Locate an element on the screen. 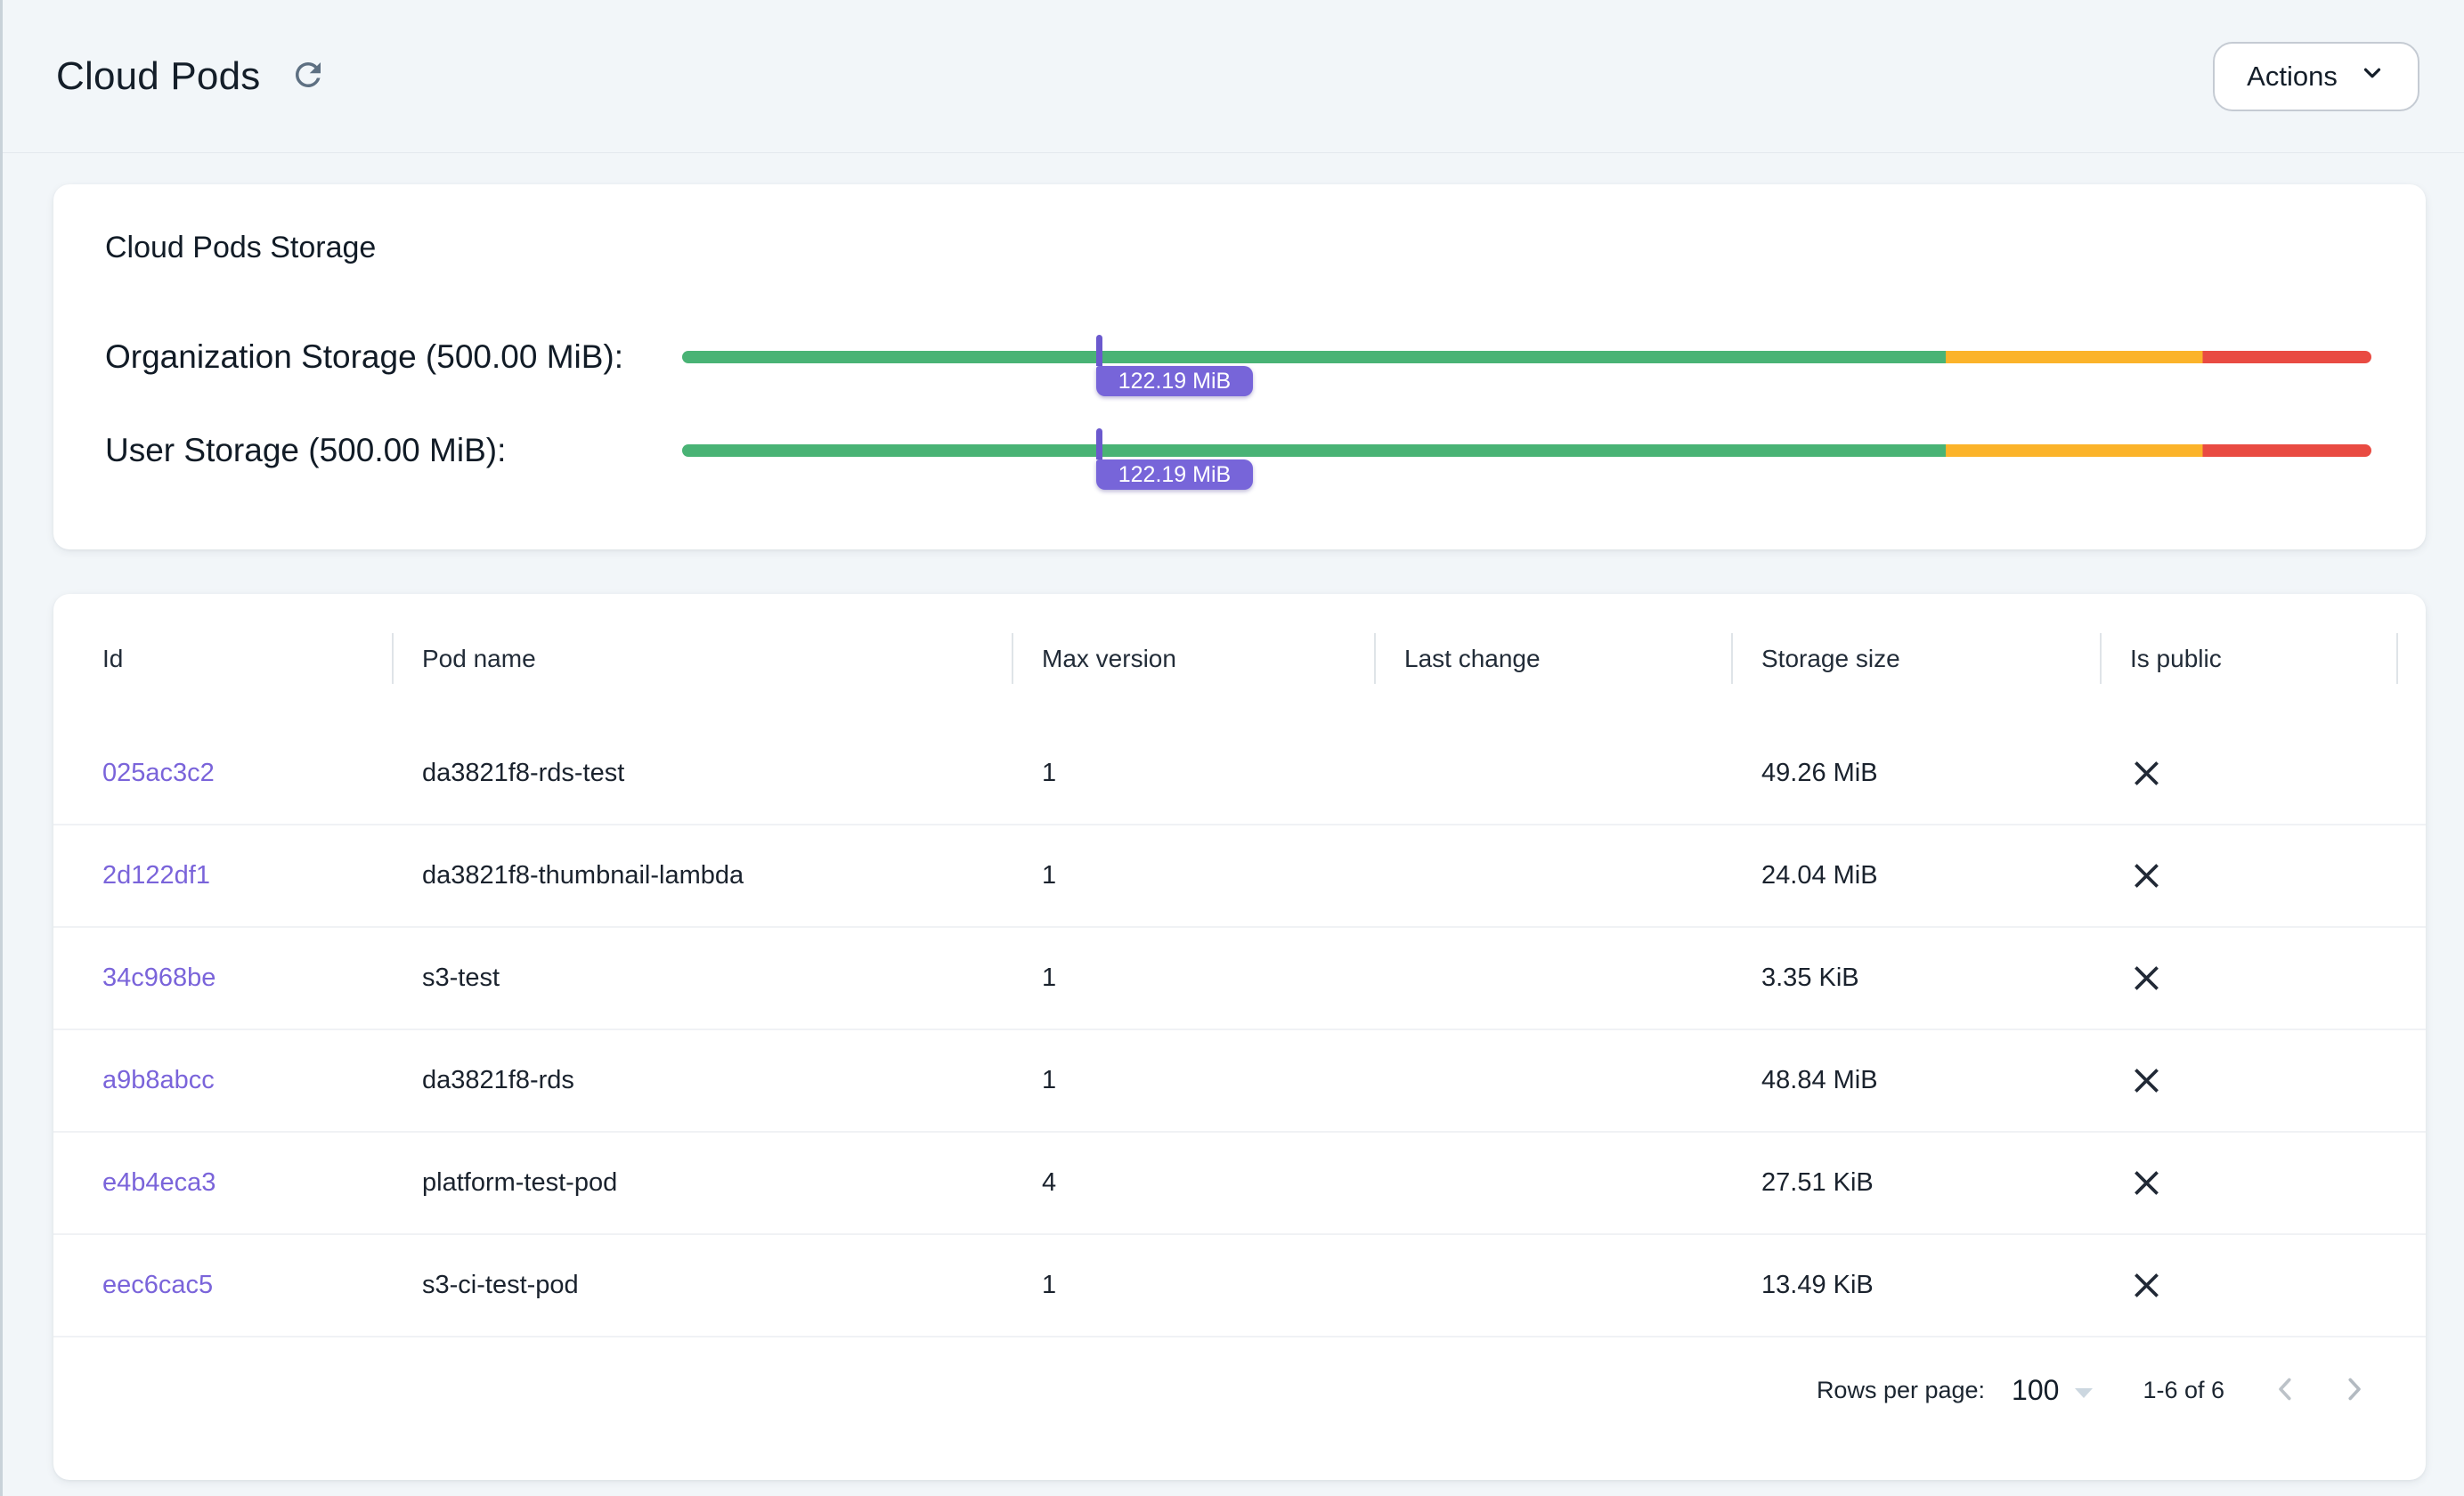  table-row: eec6cac5 s3-ci-test-pod 1 13.49 KiB is located at coordinates (1239, 1286).